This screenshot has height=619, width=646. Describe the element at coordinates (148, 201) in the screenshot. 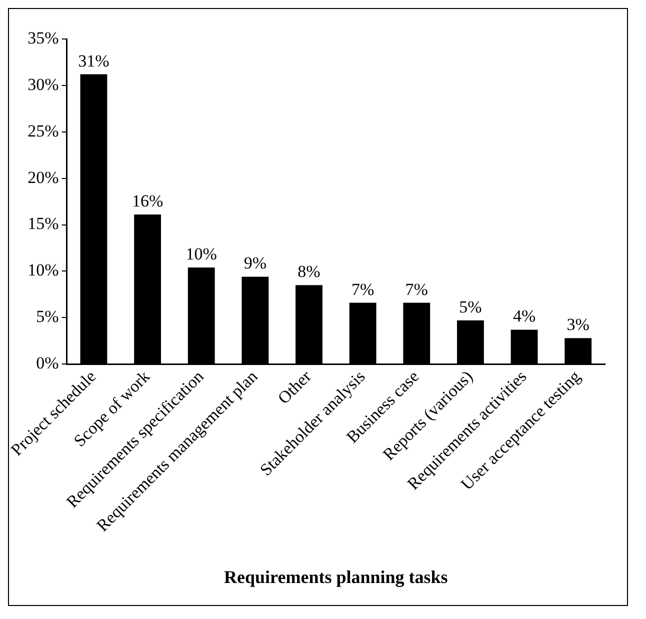

I see `data-label: 16%` at that location.